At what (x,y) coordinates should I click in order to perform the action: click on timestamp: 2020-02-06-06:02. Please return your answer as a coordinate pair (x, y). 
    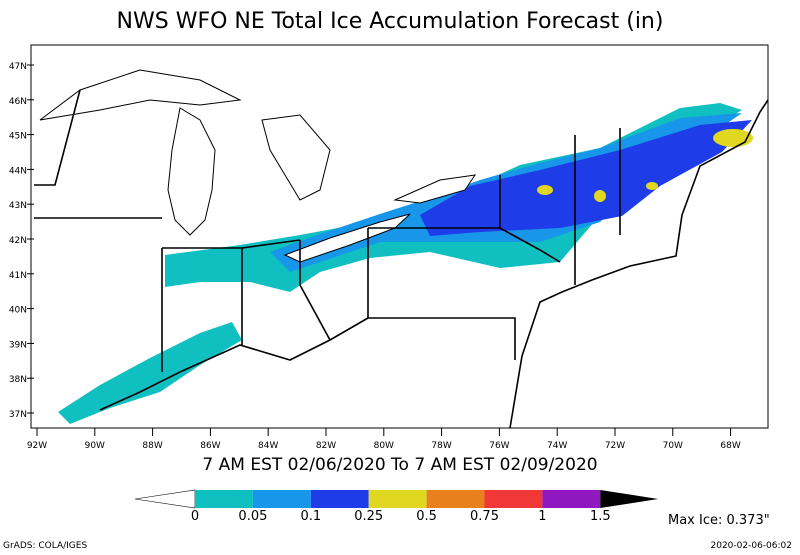
    Looking at the image, I should click on (752, 546).